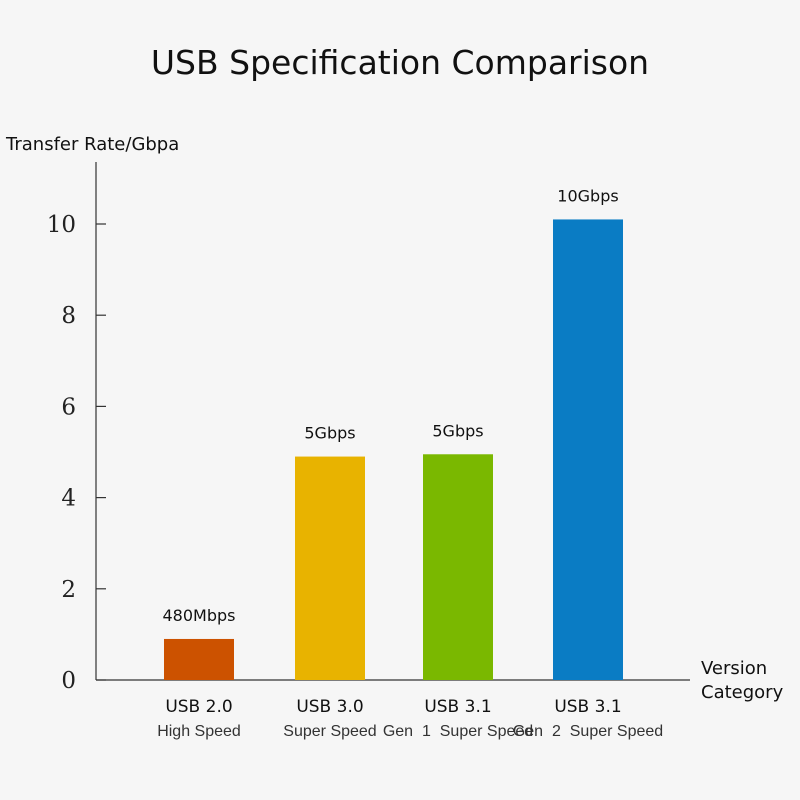 The image size is (800, 800). What do you see at coordinates (400, 62) in the screenshot?
I see `chart-title: USB Specification Comparison` at bounding box center [400, 62].